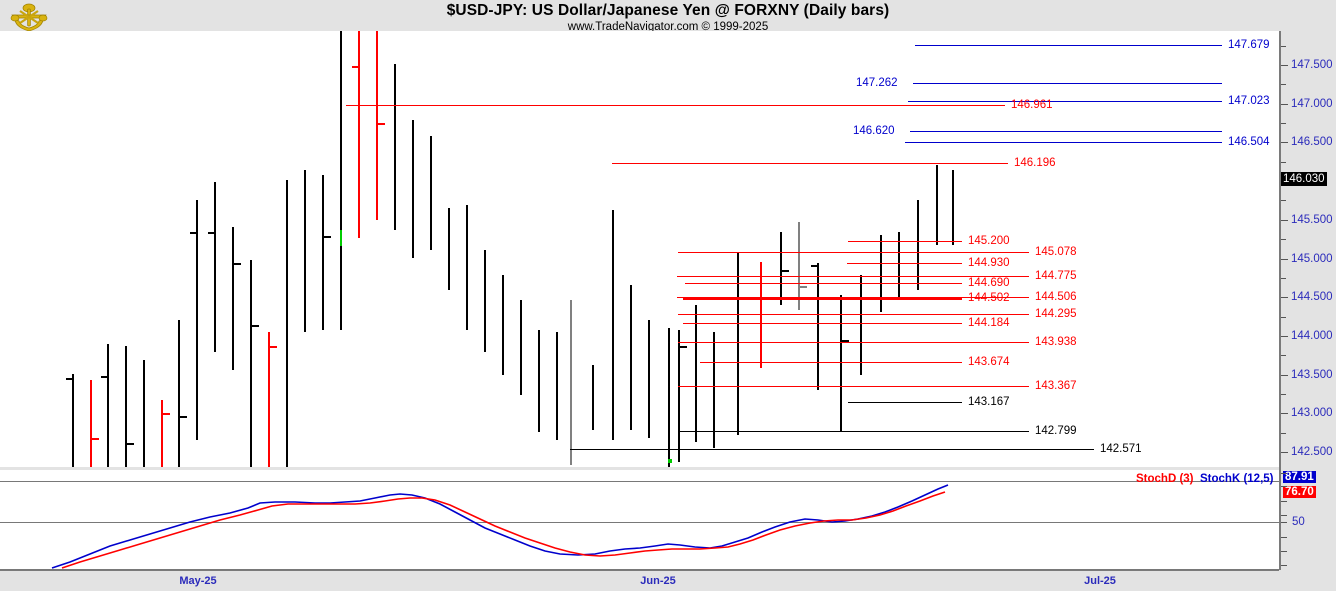 The height and width of the screenshot is (591, 1336). Describe the element at coordinates (1056, 276) in the screenshot. I see `price-level-label: 144.775` at that location.